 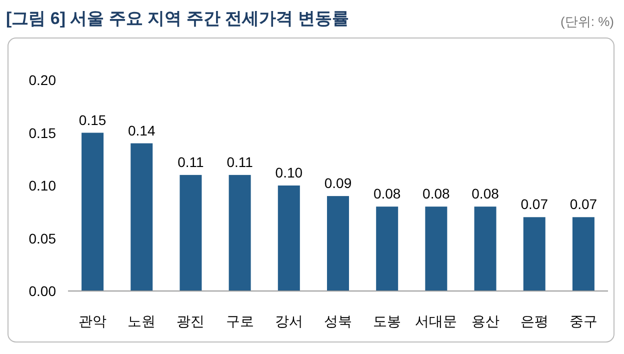 I want to click on data-label: 0.15, so click(x=92, y=120).